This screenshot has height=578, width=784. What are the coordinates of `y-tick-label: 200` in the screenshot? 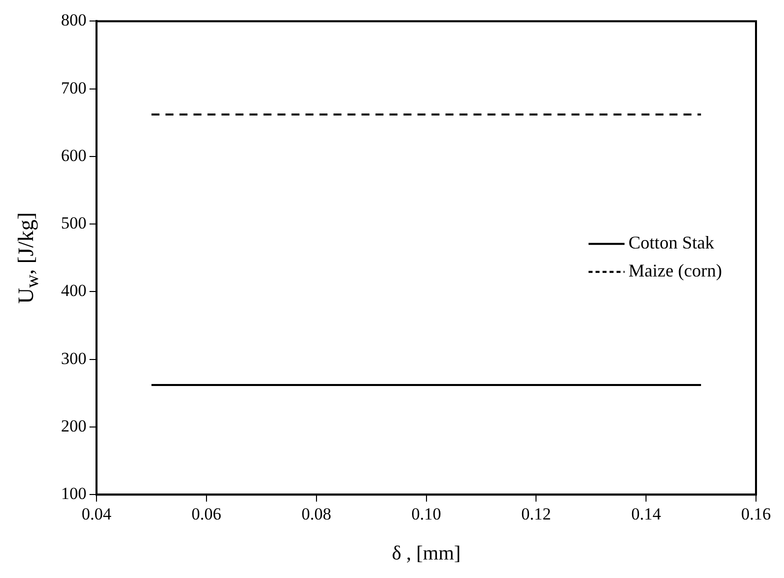 It's located at (73, 426).